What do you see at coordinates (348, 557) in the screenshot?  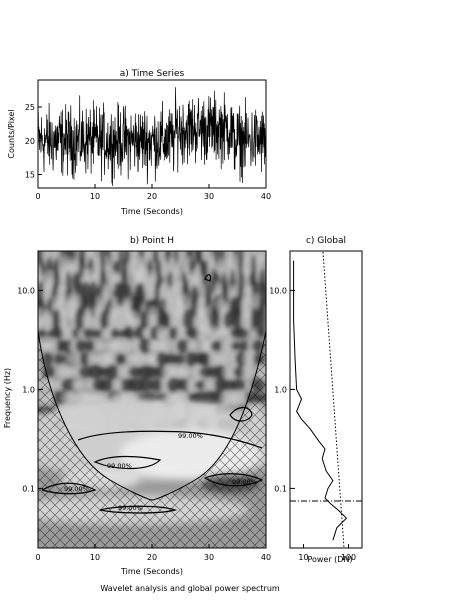 I see `x-tick-label: 100` at bounding box center [348, 557].